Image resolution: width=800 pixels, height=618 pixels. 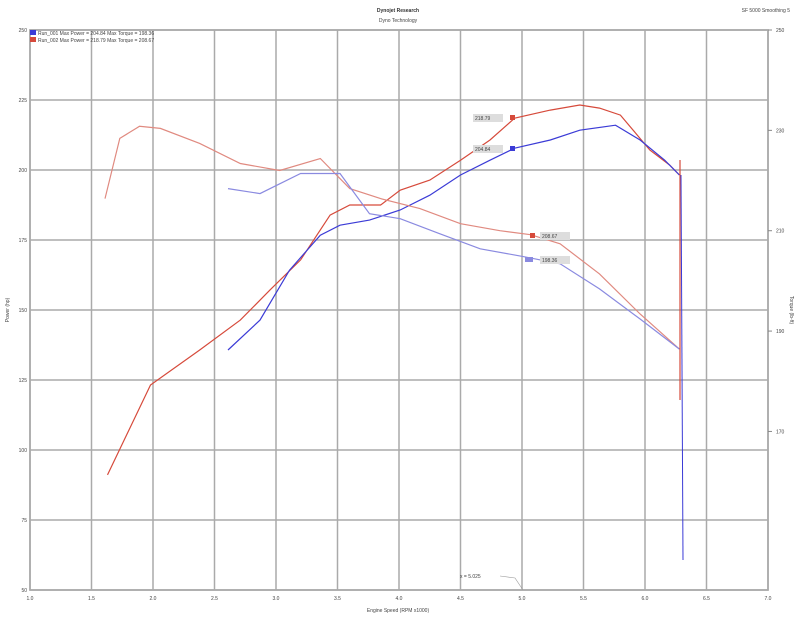 I want to click on chart-title: Dynojet Research, so click(x=398, y=11).